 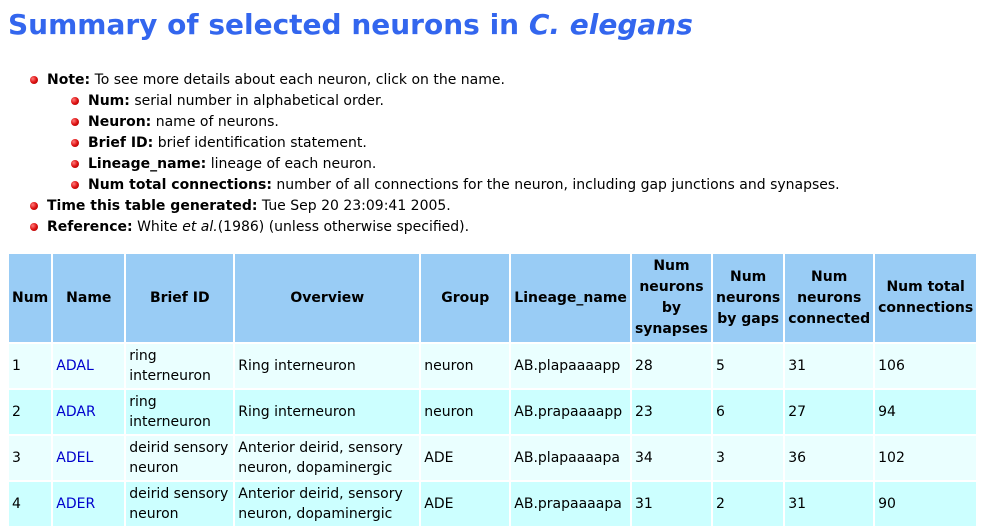 I want to click on note-sub-label: Neuron:, so click(x=120, y=122).